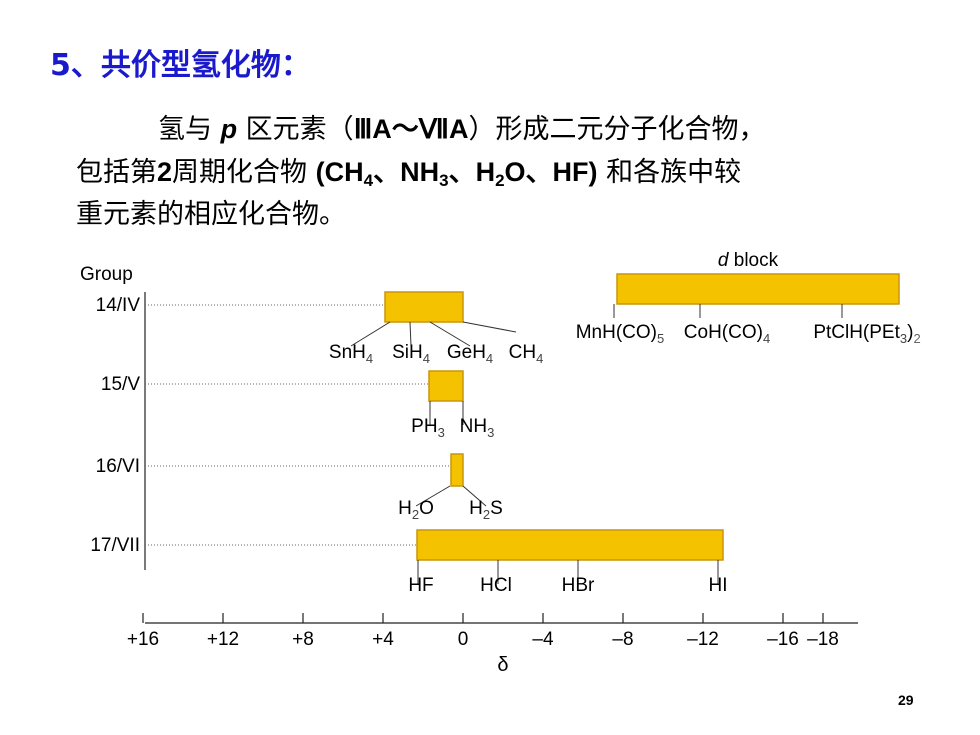 This screenshot has height=735, width=980. I want to click on compound-label: HI, so click(718, 585).